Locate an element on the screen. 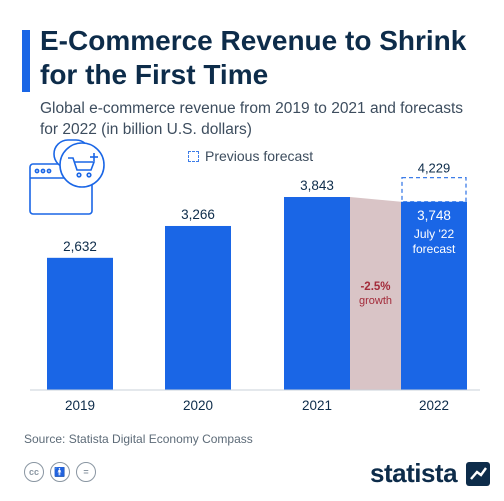 The image size is (504, 501). bar-2019 is located at coordinates (80, 323).